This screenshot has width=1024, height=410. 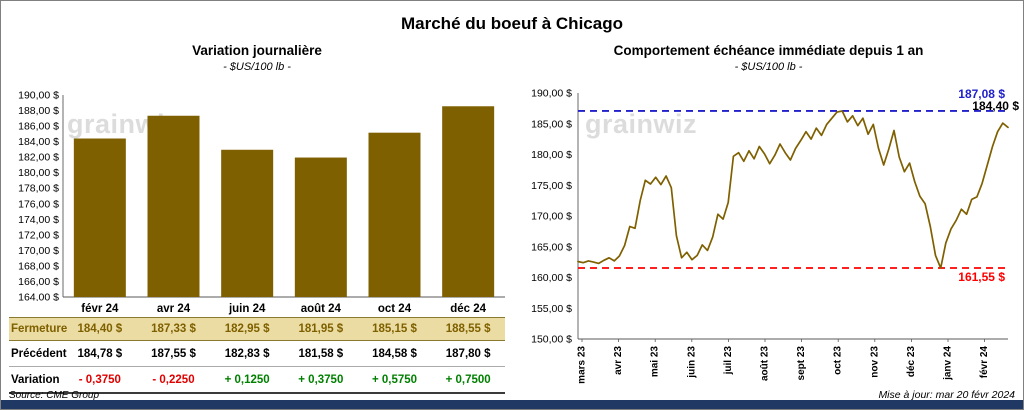 What do you see at coordinates (38, 266) in the screenshot?
I see `svg-text: 168,00 $` at bounding box center [38, 266].